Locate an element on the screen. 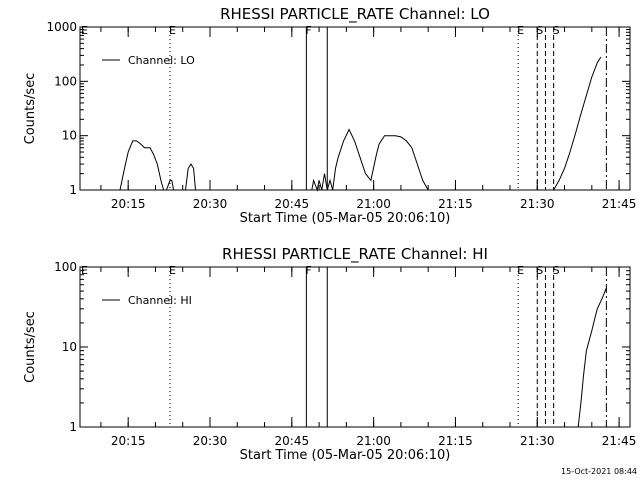 The image size is (640, 480). series-line is located at coordinates (592, 357).